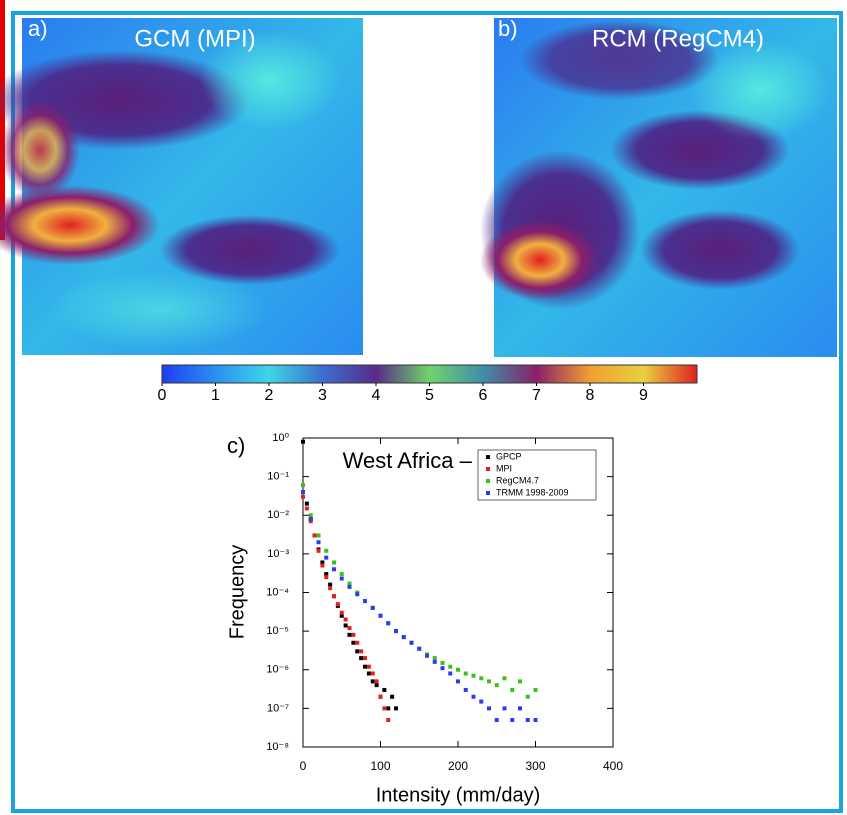 Image resolution: width=847 pixels, height=815 pixels. I want to click on x-tick-label: 100, so click(380, 766).